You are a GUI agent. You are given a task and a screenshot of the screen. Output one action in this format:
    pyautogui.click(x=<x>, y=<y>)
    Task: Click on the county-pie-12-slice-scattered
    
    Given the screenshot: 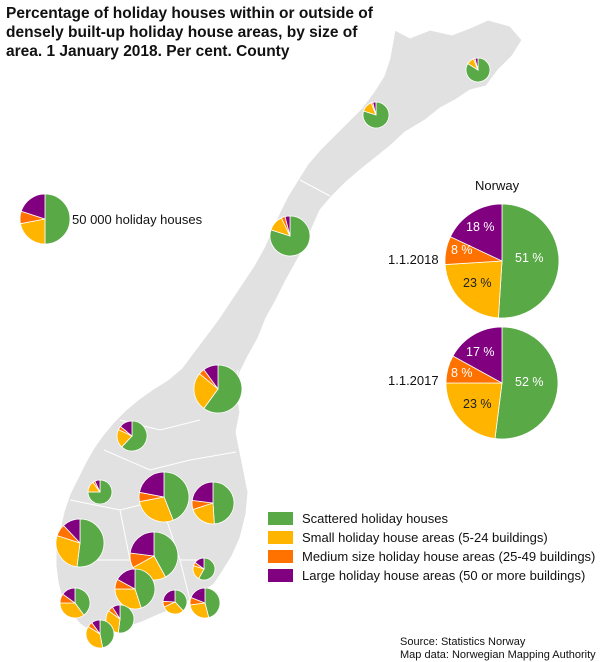 What is the action you would take?
    pyautogui.click(x=82, y=601)
    